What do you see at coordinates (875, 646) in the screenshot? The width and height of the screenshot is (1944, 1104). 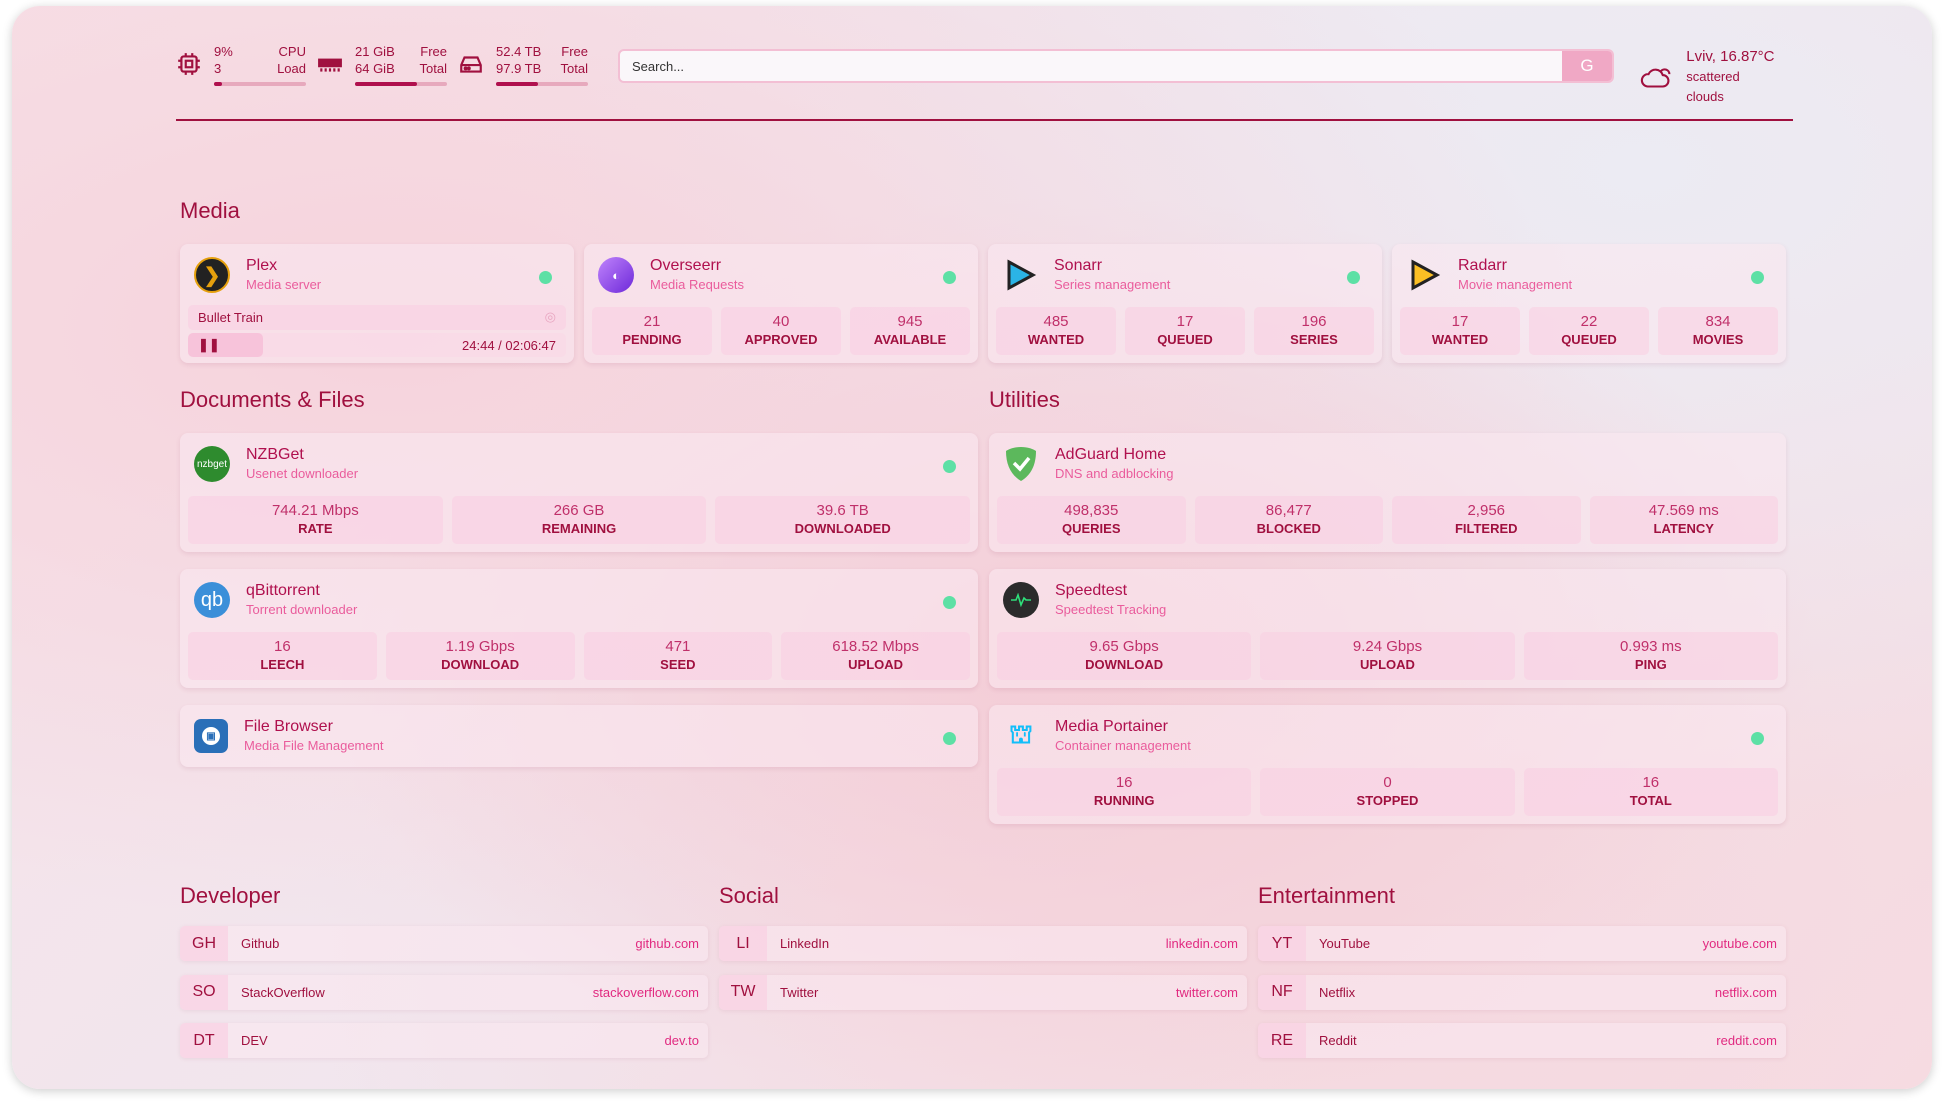 I see `stat-value: 618.52 Mbps` at bounding box center [875, 646].